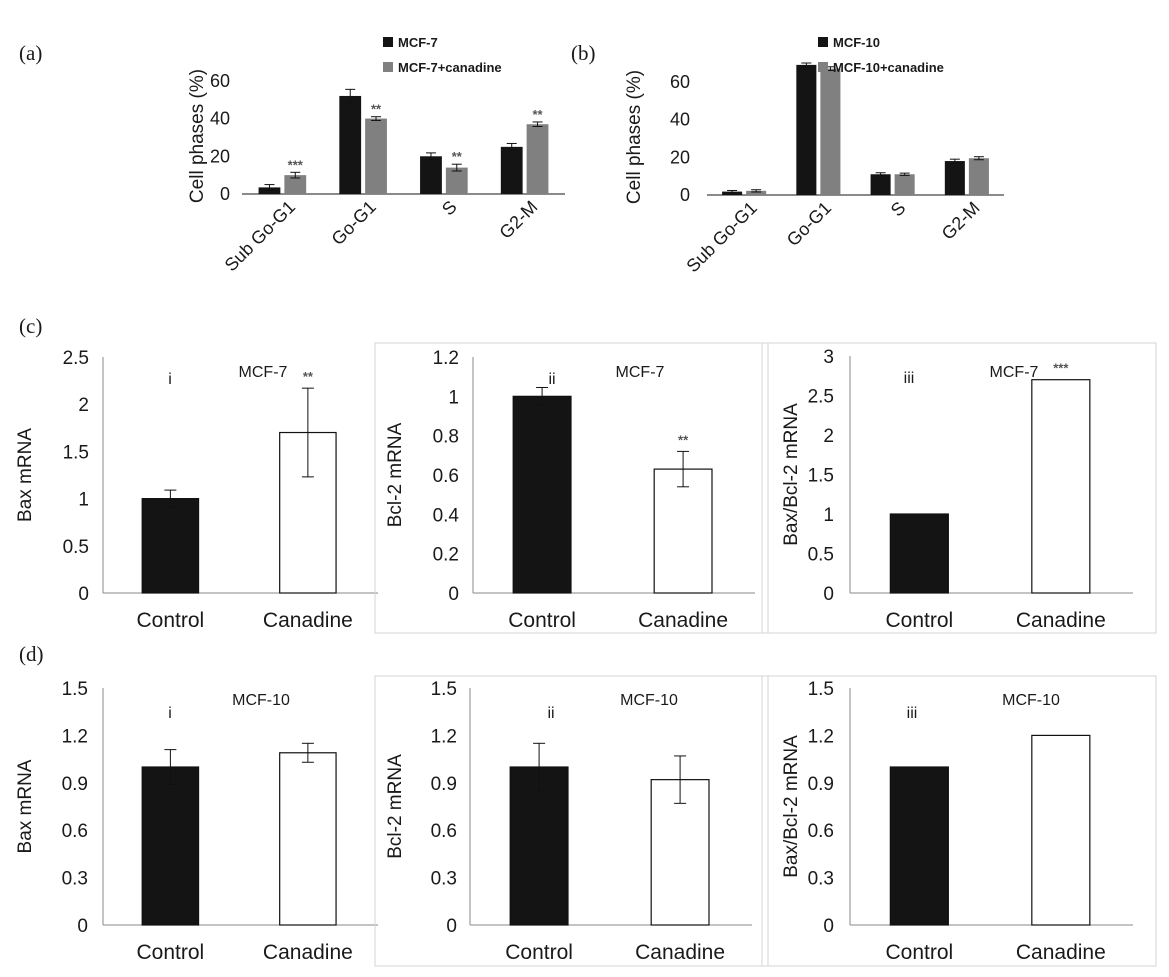  What do you see at coordinates (912, 713) in the screenshot?
I see `subpanel-numeral: iii` at bounding box center [912, 713].